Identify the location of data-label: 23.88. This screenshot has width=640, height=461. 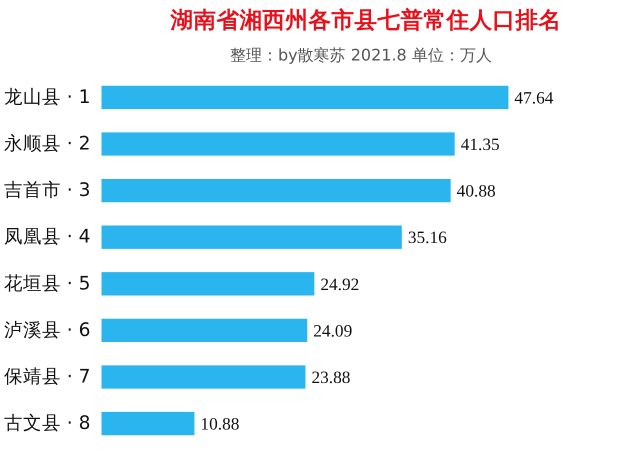
(330, 377).